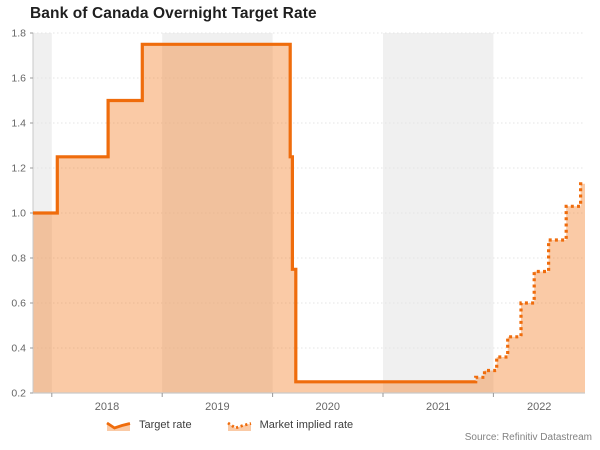  What do you see at coordinates (18, 79) in the screenshot?
I see `y-axis-tick-label: 1.6` at bounding box center [18, 79].